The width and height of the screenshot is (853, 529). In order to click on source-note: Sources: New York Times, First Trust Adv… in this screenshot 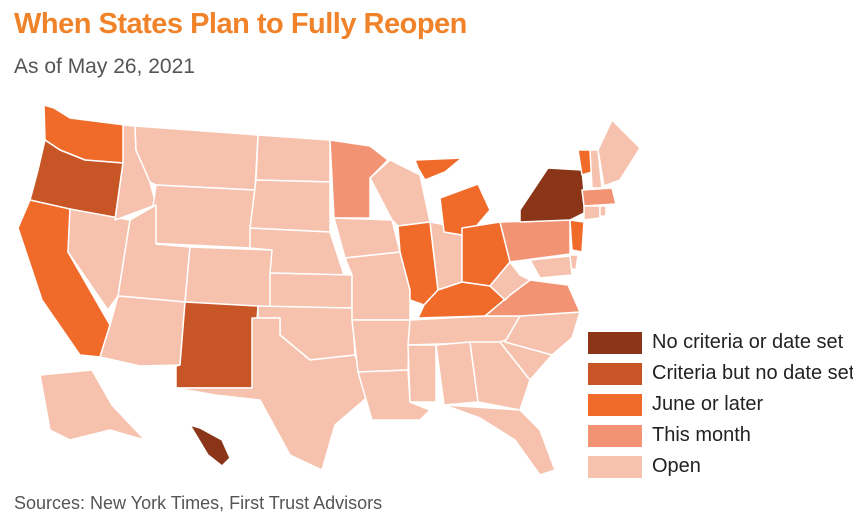, I will do `click(198, 503)`.